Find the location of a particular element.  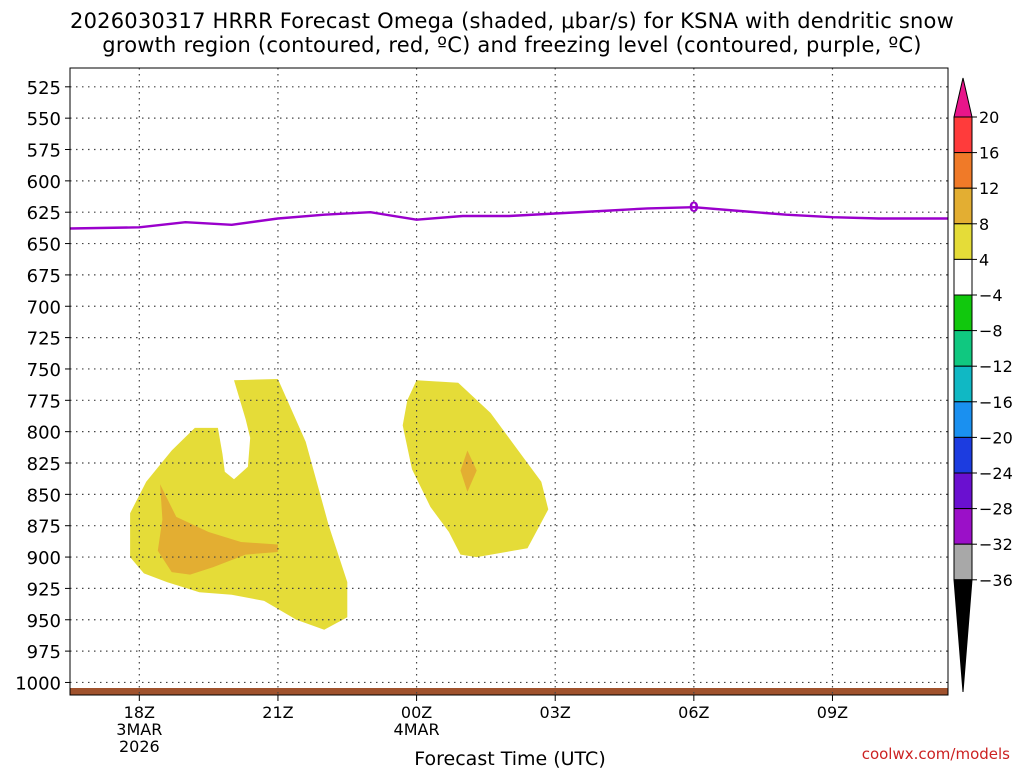

freezing-level-line is located at coordinates (508, 218).